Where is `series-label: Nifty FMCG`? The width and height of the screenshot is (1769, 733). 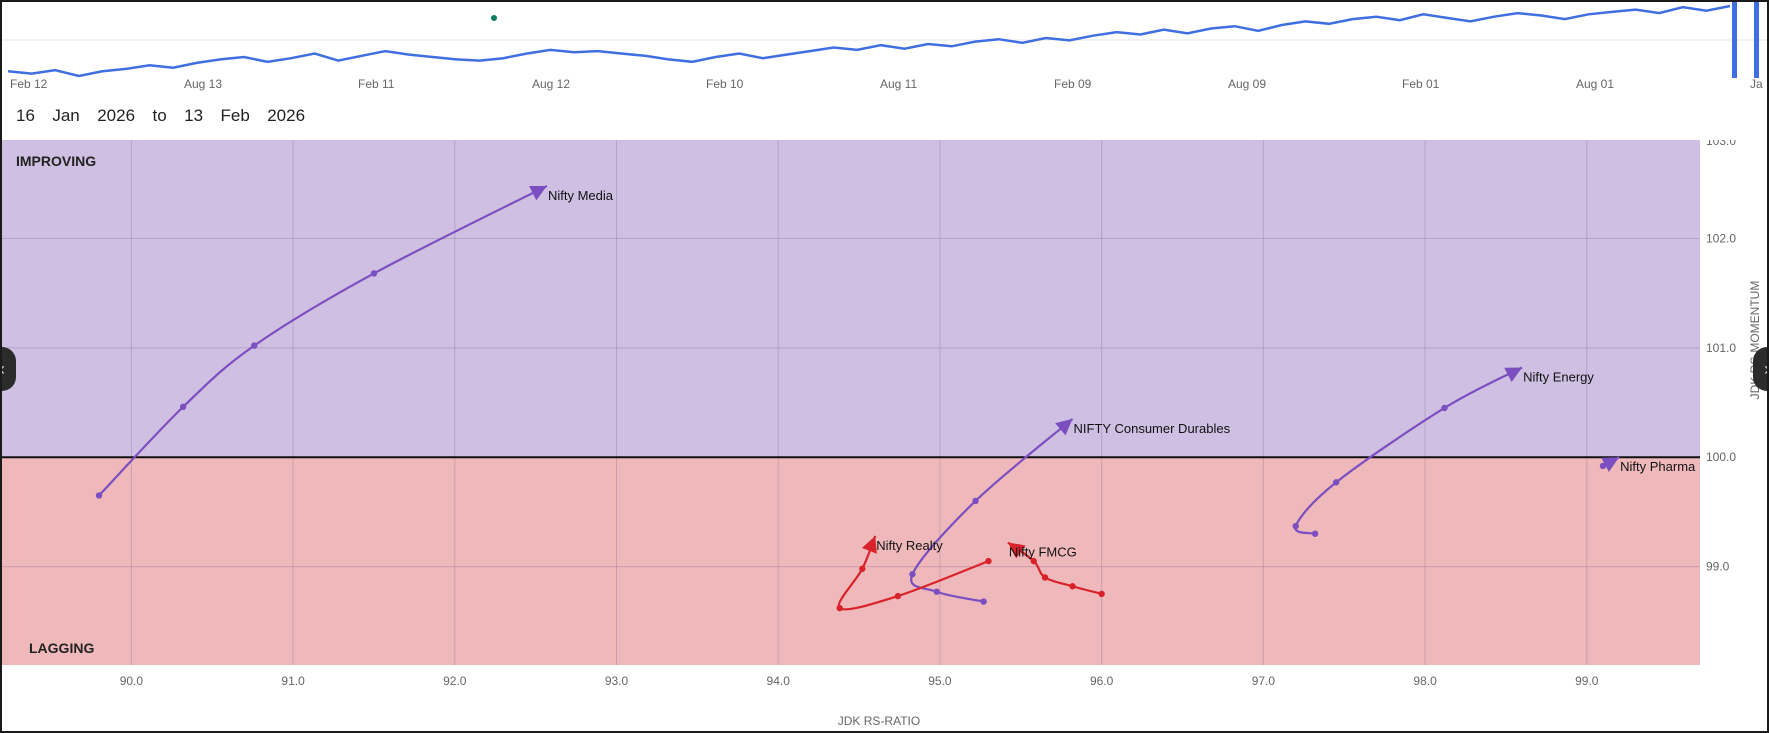 series-label: Nifty FMCG is located at coordinates (1043, 552).